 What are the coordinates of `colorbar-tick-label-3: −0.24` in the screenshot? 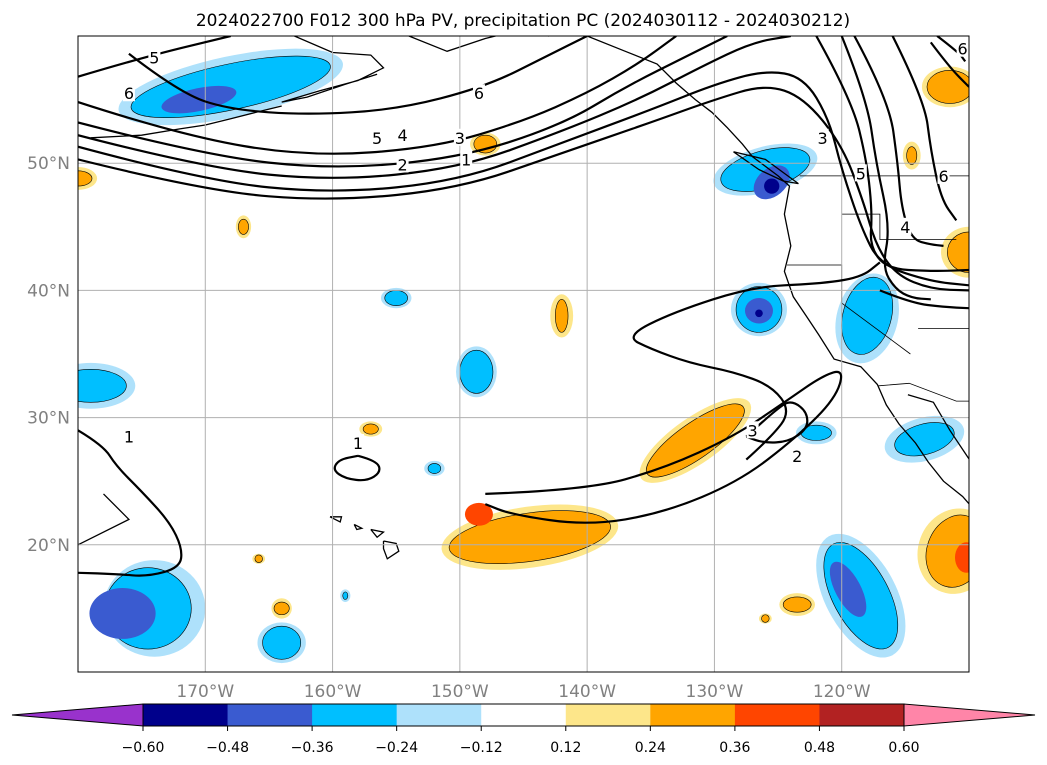 It's located at (396, 748).